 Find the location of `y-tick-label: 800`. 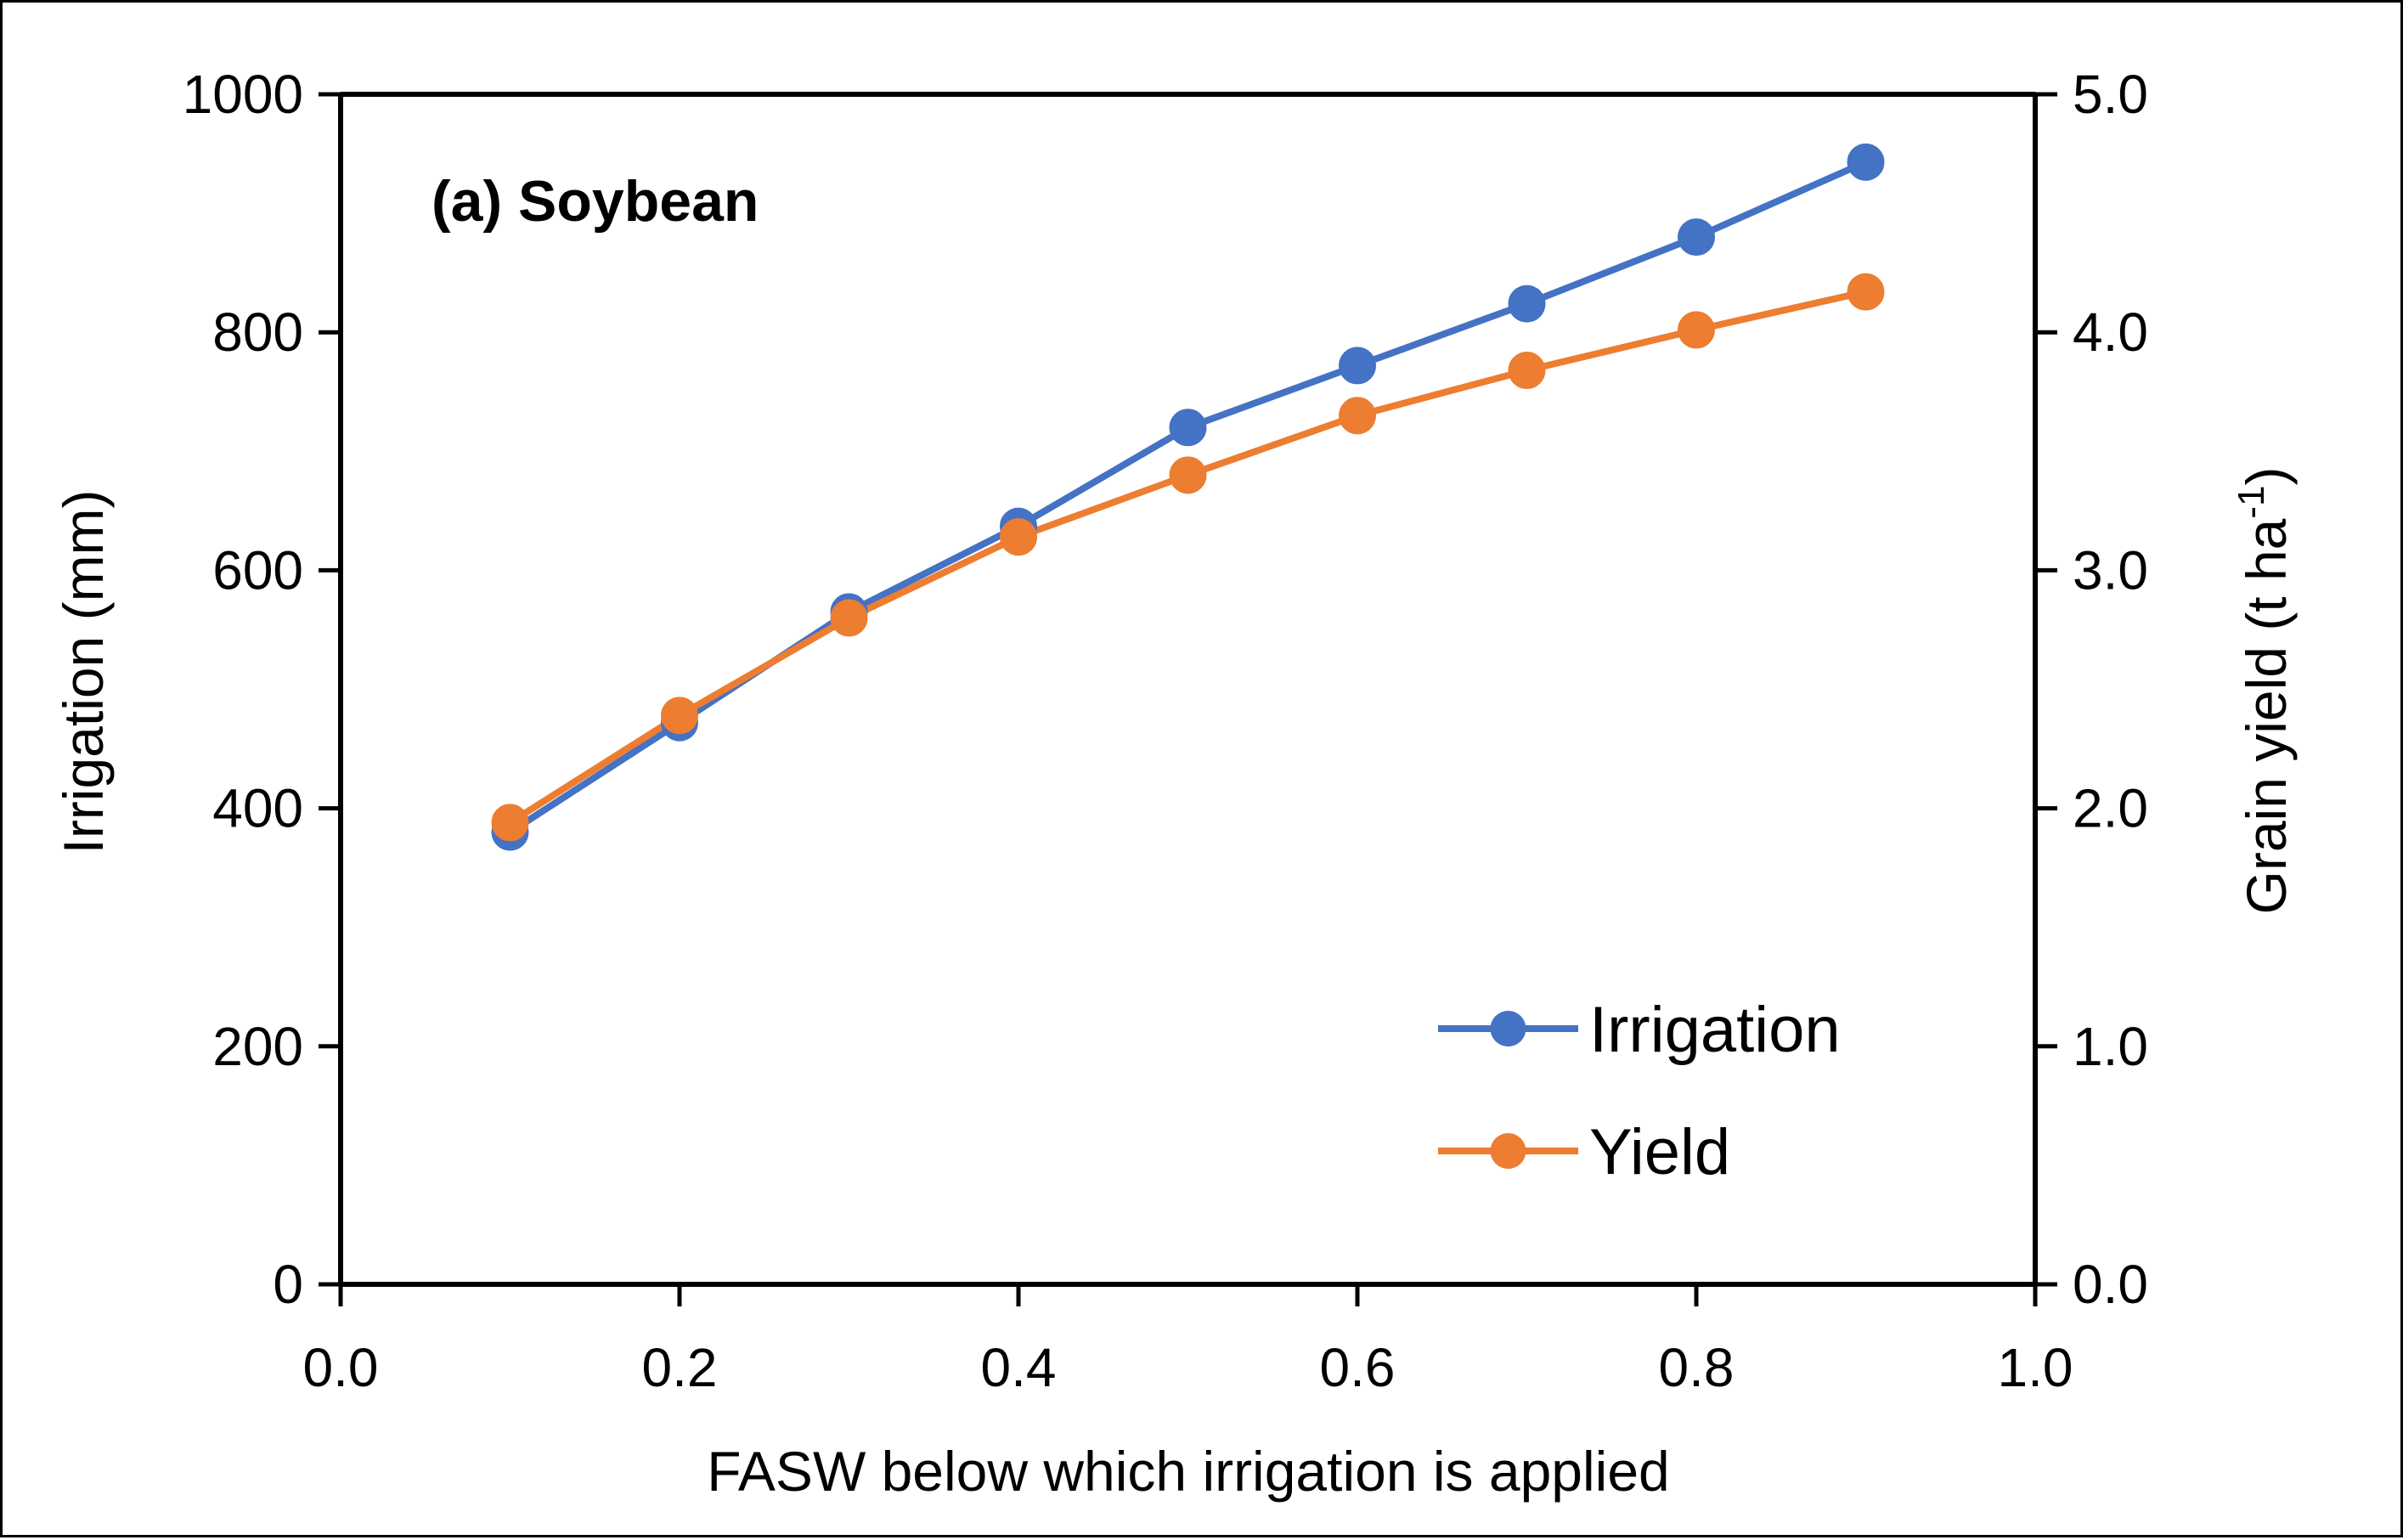

y-tick-label: 800 is located at coordinates (257, 332).